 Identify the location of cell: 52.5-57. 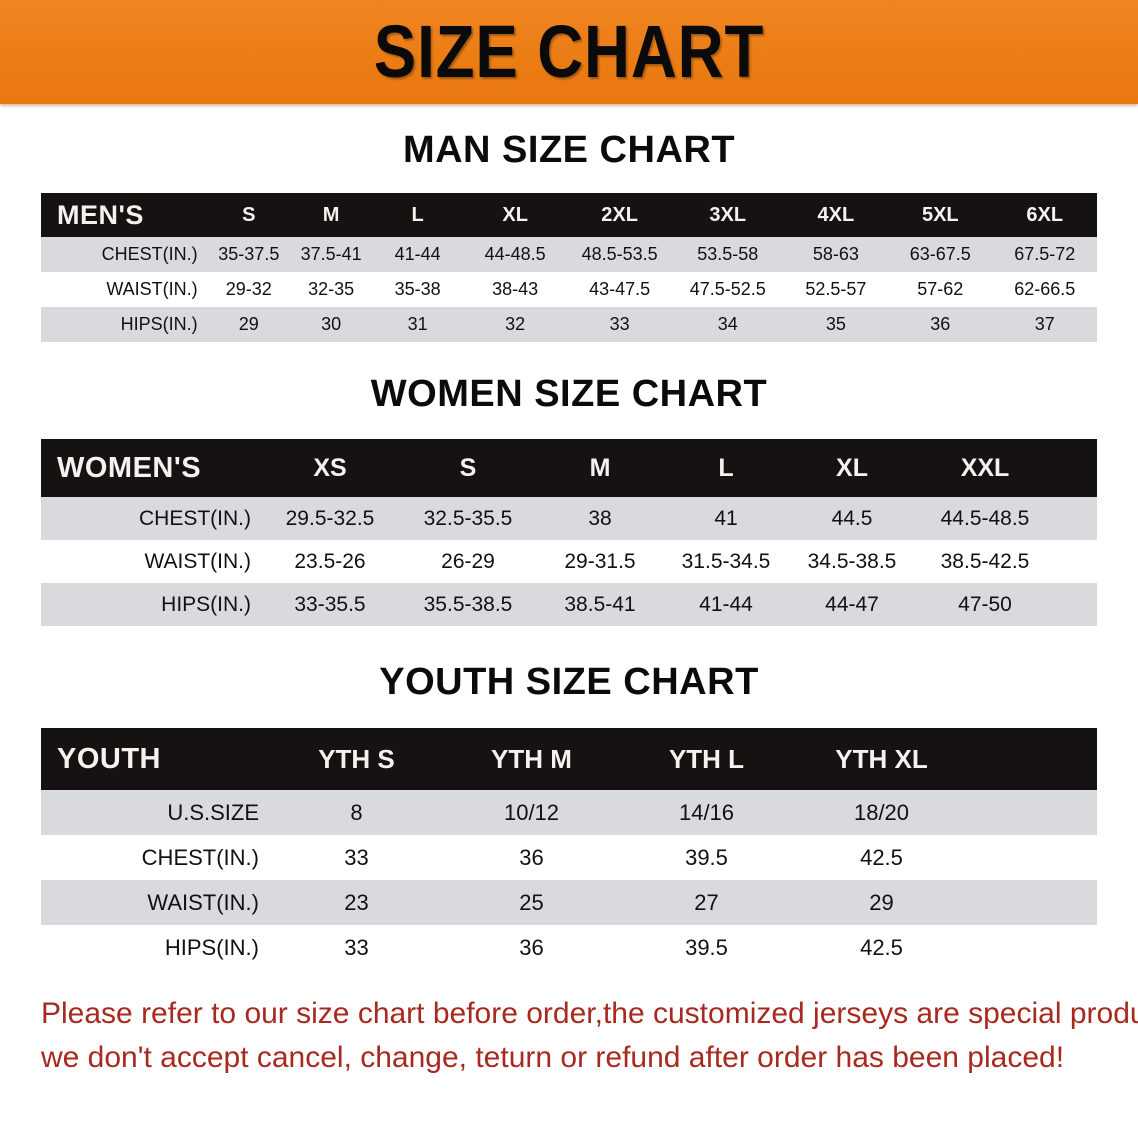
(836, 289).